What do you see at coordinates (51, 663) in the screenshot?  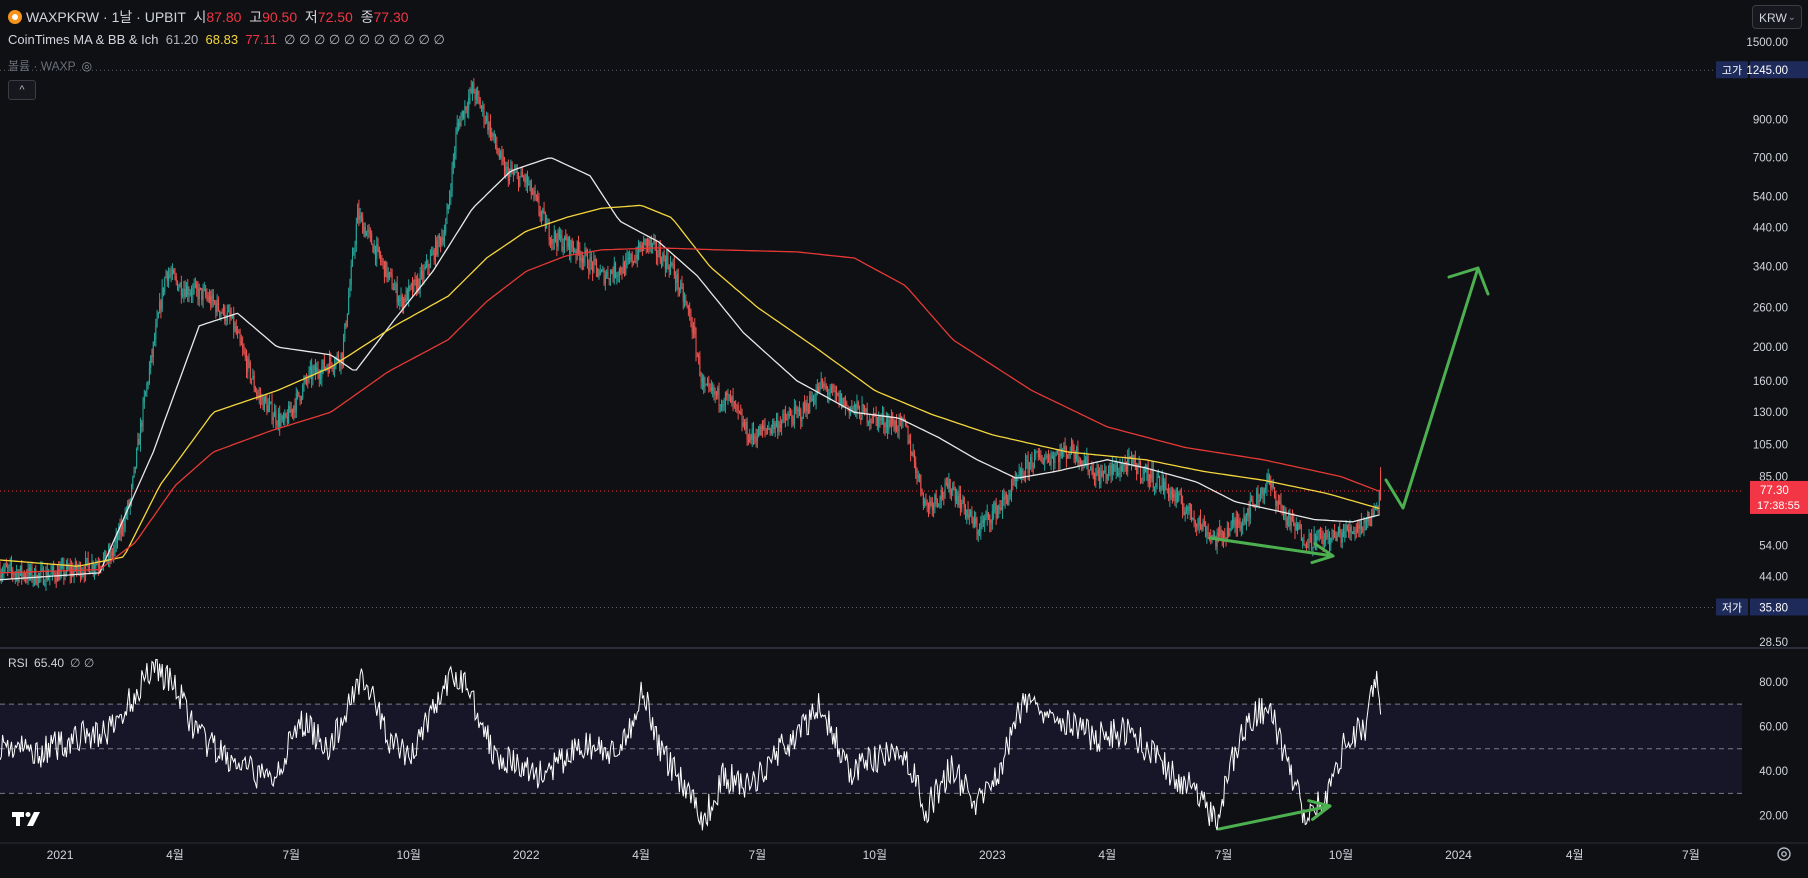 I see `rsi-legend: RSI 65.40 ∅ ∅` at bounding box center [51, 663].